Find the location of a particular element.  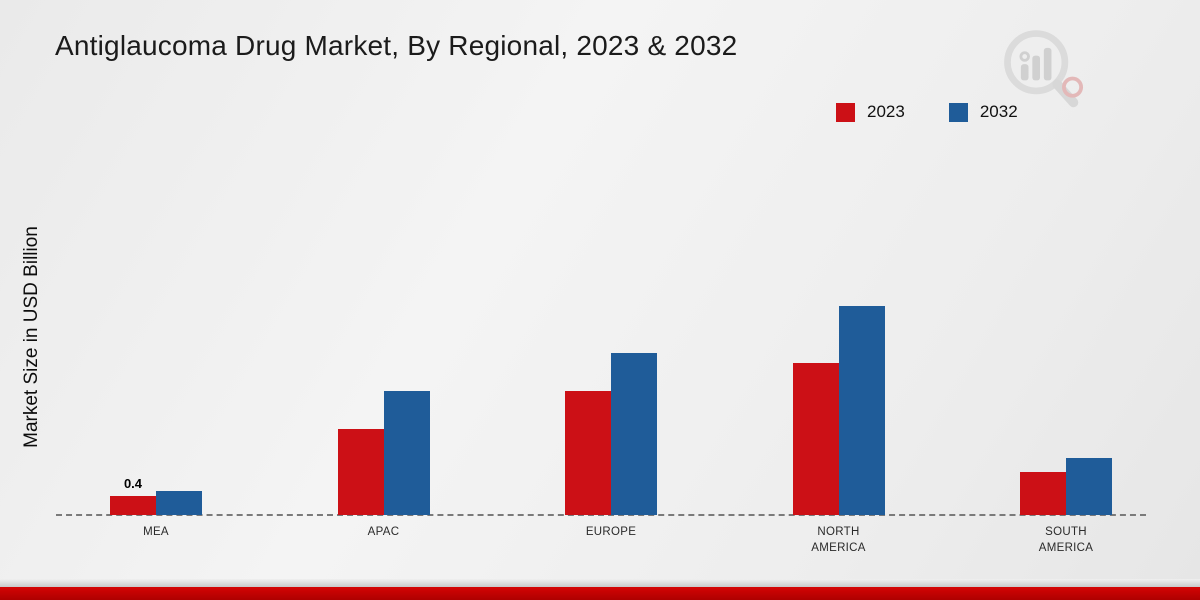

market-research-magnifier-logo is located at coordinates (1044, 69).